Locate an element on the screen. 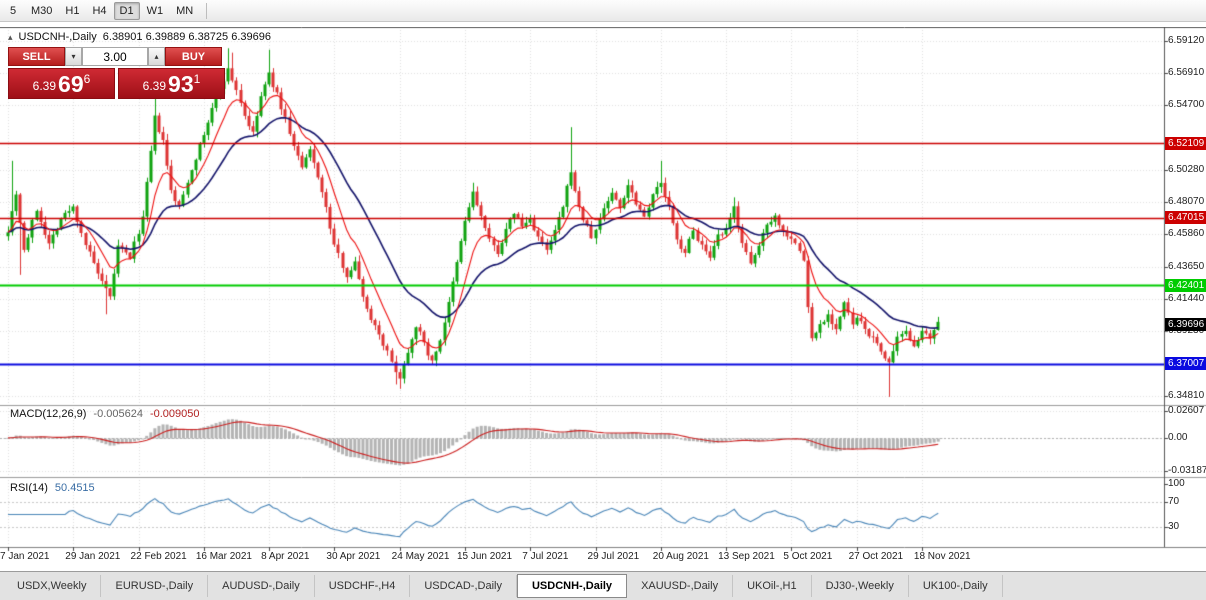 The image size is (1206, 600). rsi-value: 50.4515 is located at coordinates (74, 488).